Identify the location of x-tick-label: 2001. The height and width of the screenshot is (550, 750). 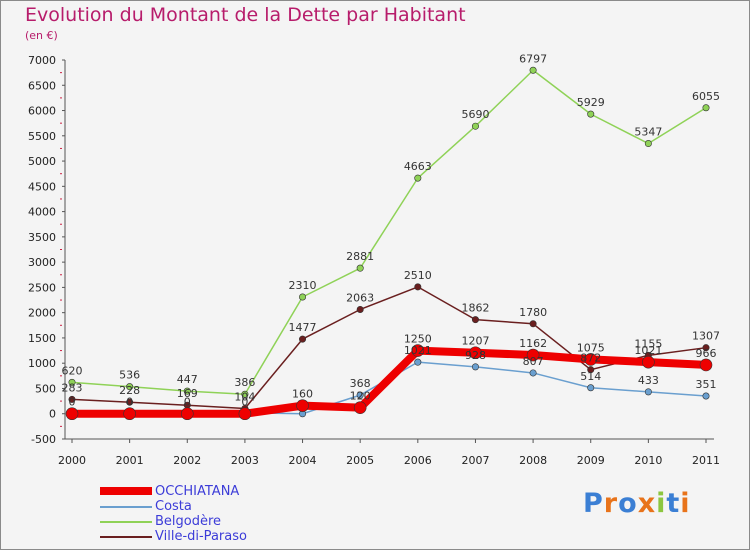
(130, 460).